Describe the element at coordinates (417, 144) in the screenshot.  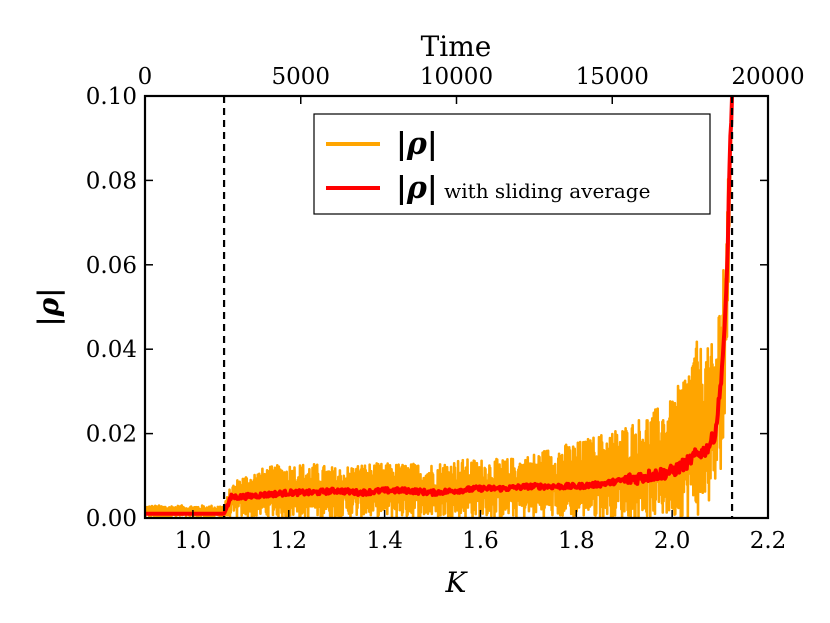
I see `legend-label-raw: |ρ|` at that location.